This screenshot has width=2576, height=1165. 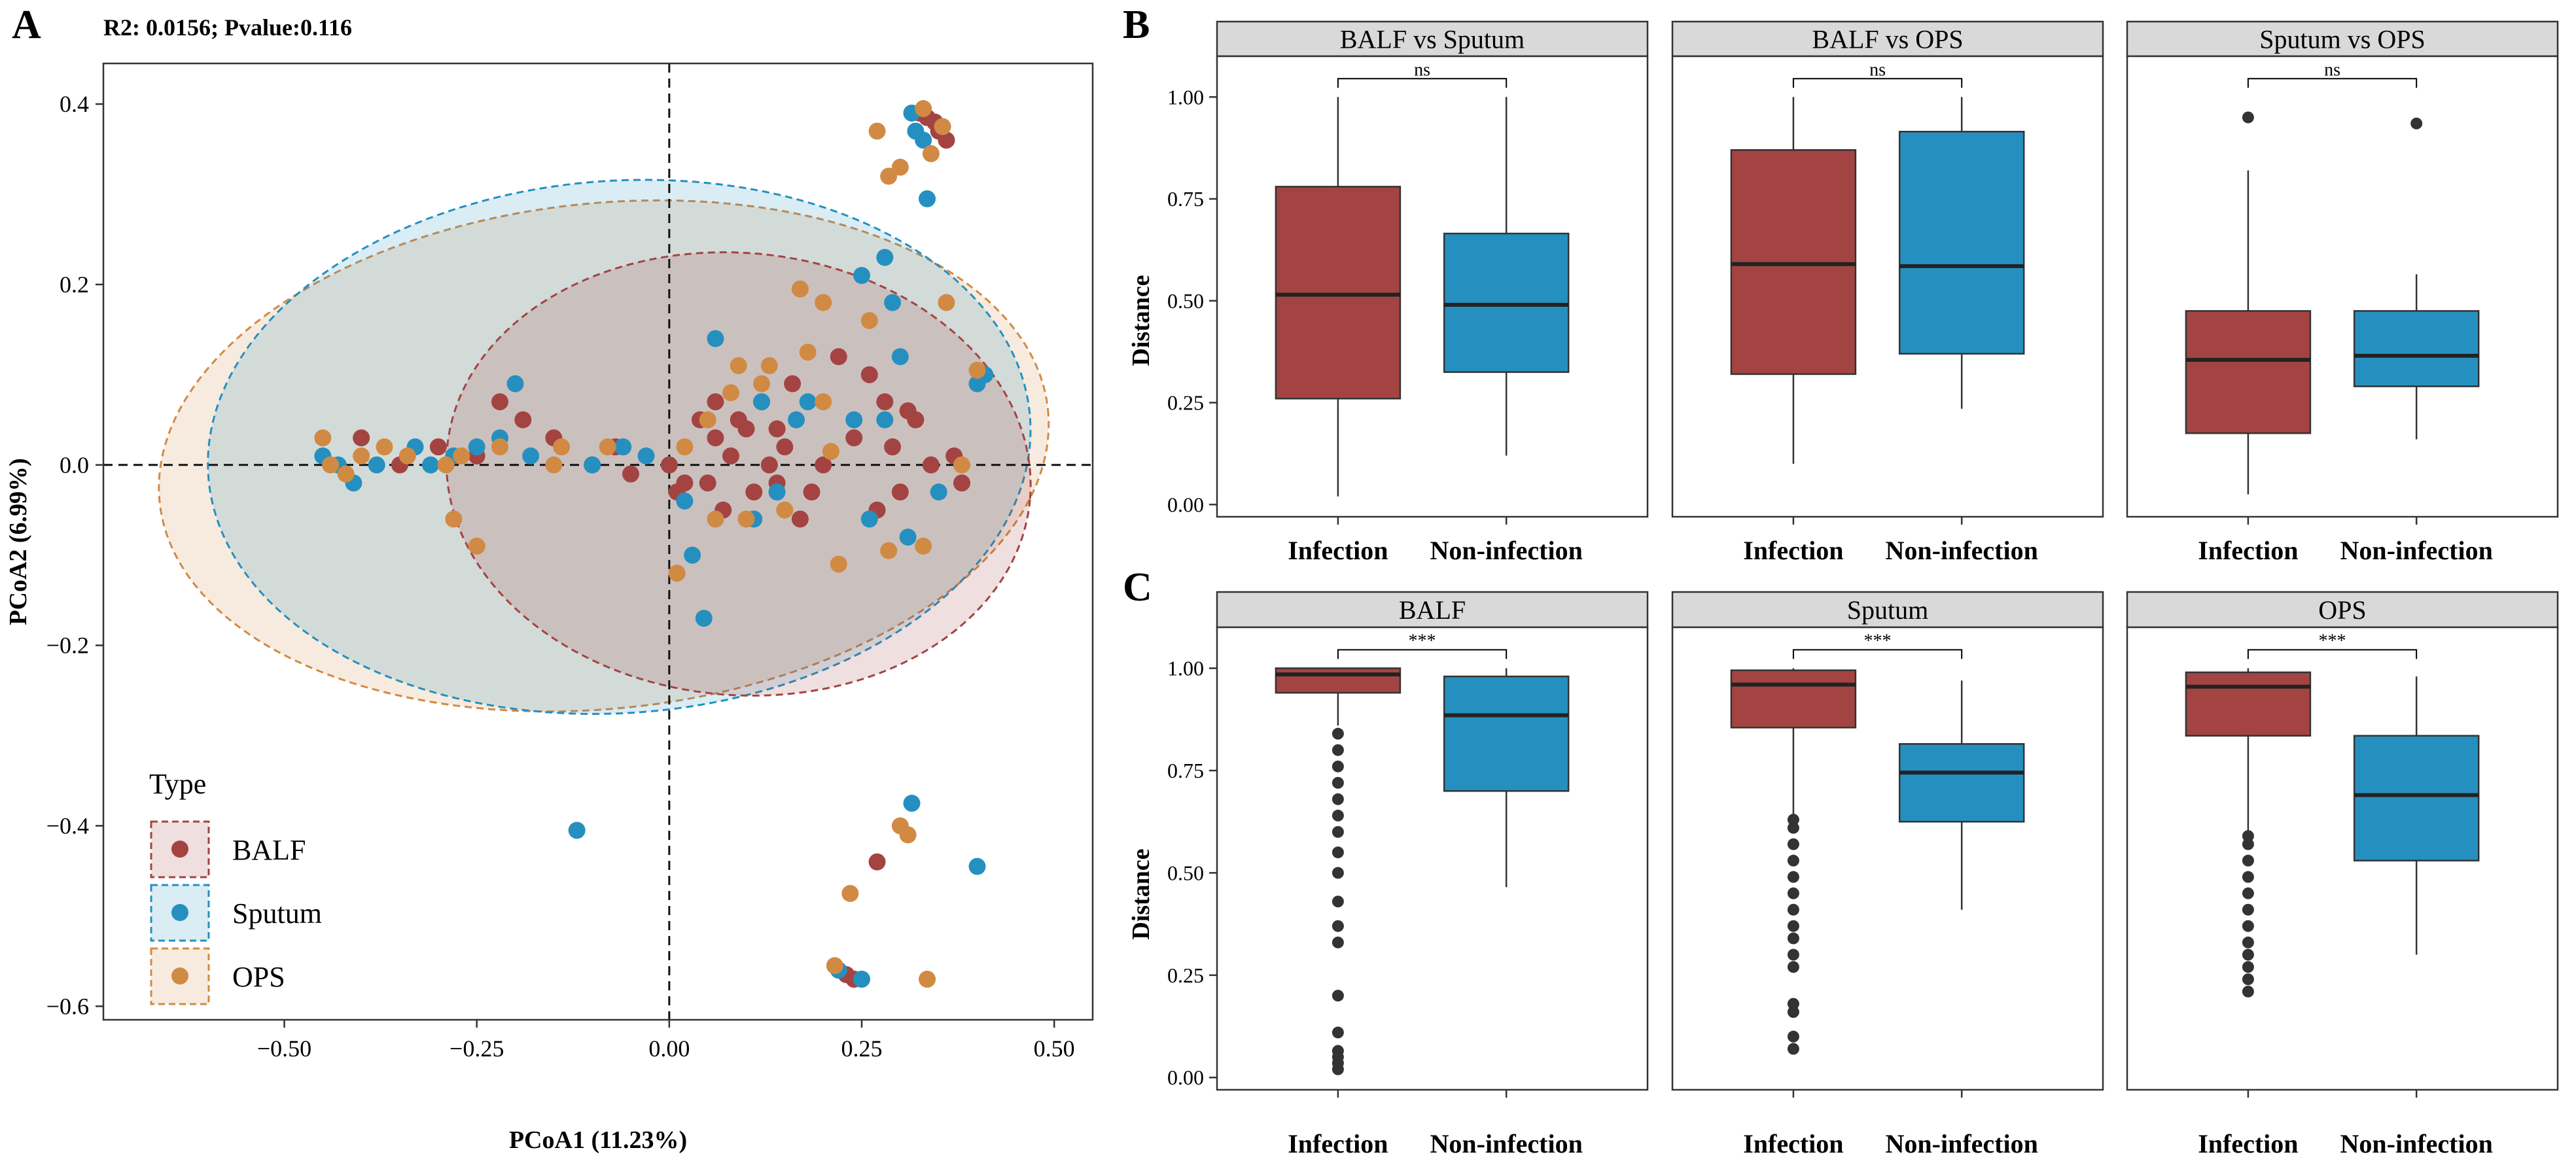 What do you see at coordinates (1422, 654) in the screenshot?
I see `significance-bracket` at bounding box center [1422, 654].